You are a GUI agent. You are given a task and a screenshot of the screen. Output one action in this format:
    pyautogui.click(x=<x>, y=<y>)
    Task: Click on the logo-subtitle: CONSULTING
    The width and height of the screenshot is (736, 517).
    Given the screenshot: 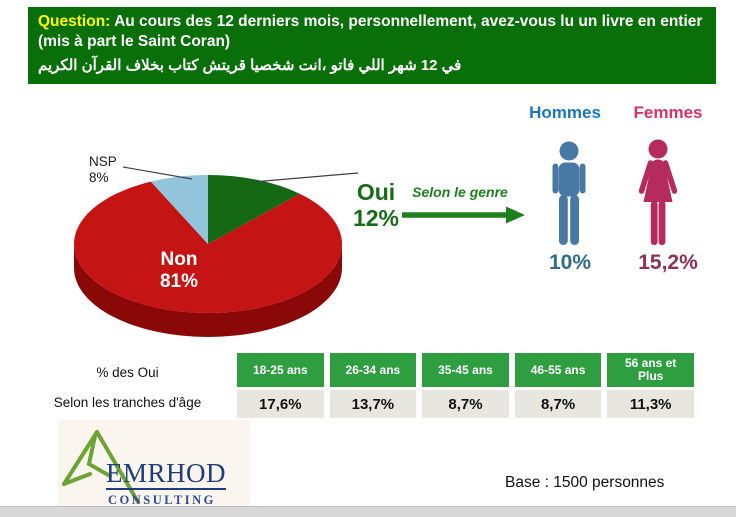 What is the action you would take?
    pyautogui.click(x=162, y=500)
    